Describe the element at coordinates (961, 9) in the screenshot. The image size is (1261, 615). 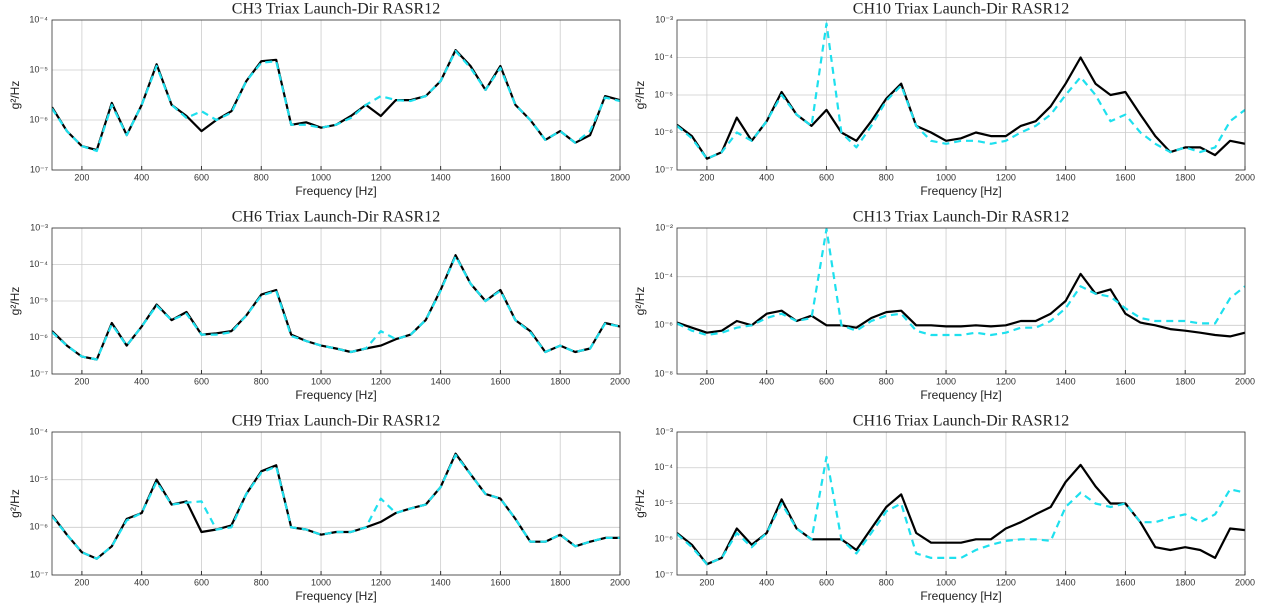
I see `chart-title: CH10 Triax Launch-Dir RASR12` at that location.